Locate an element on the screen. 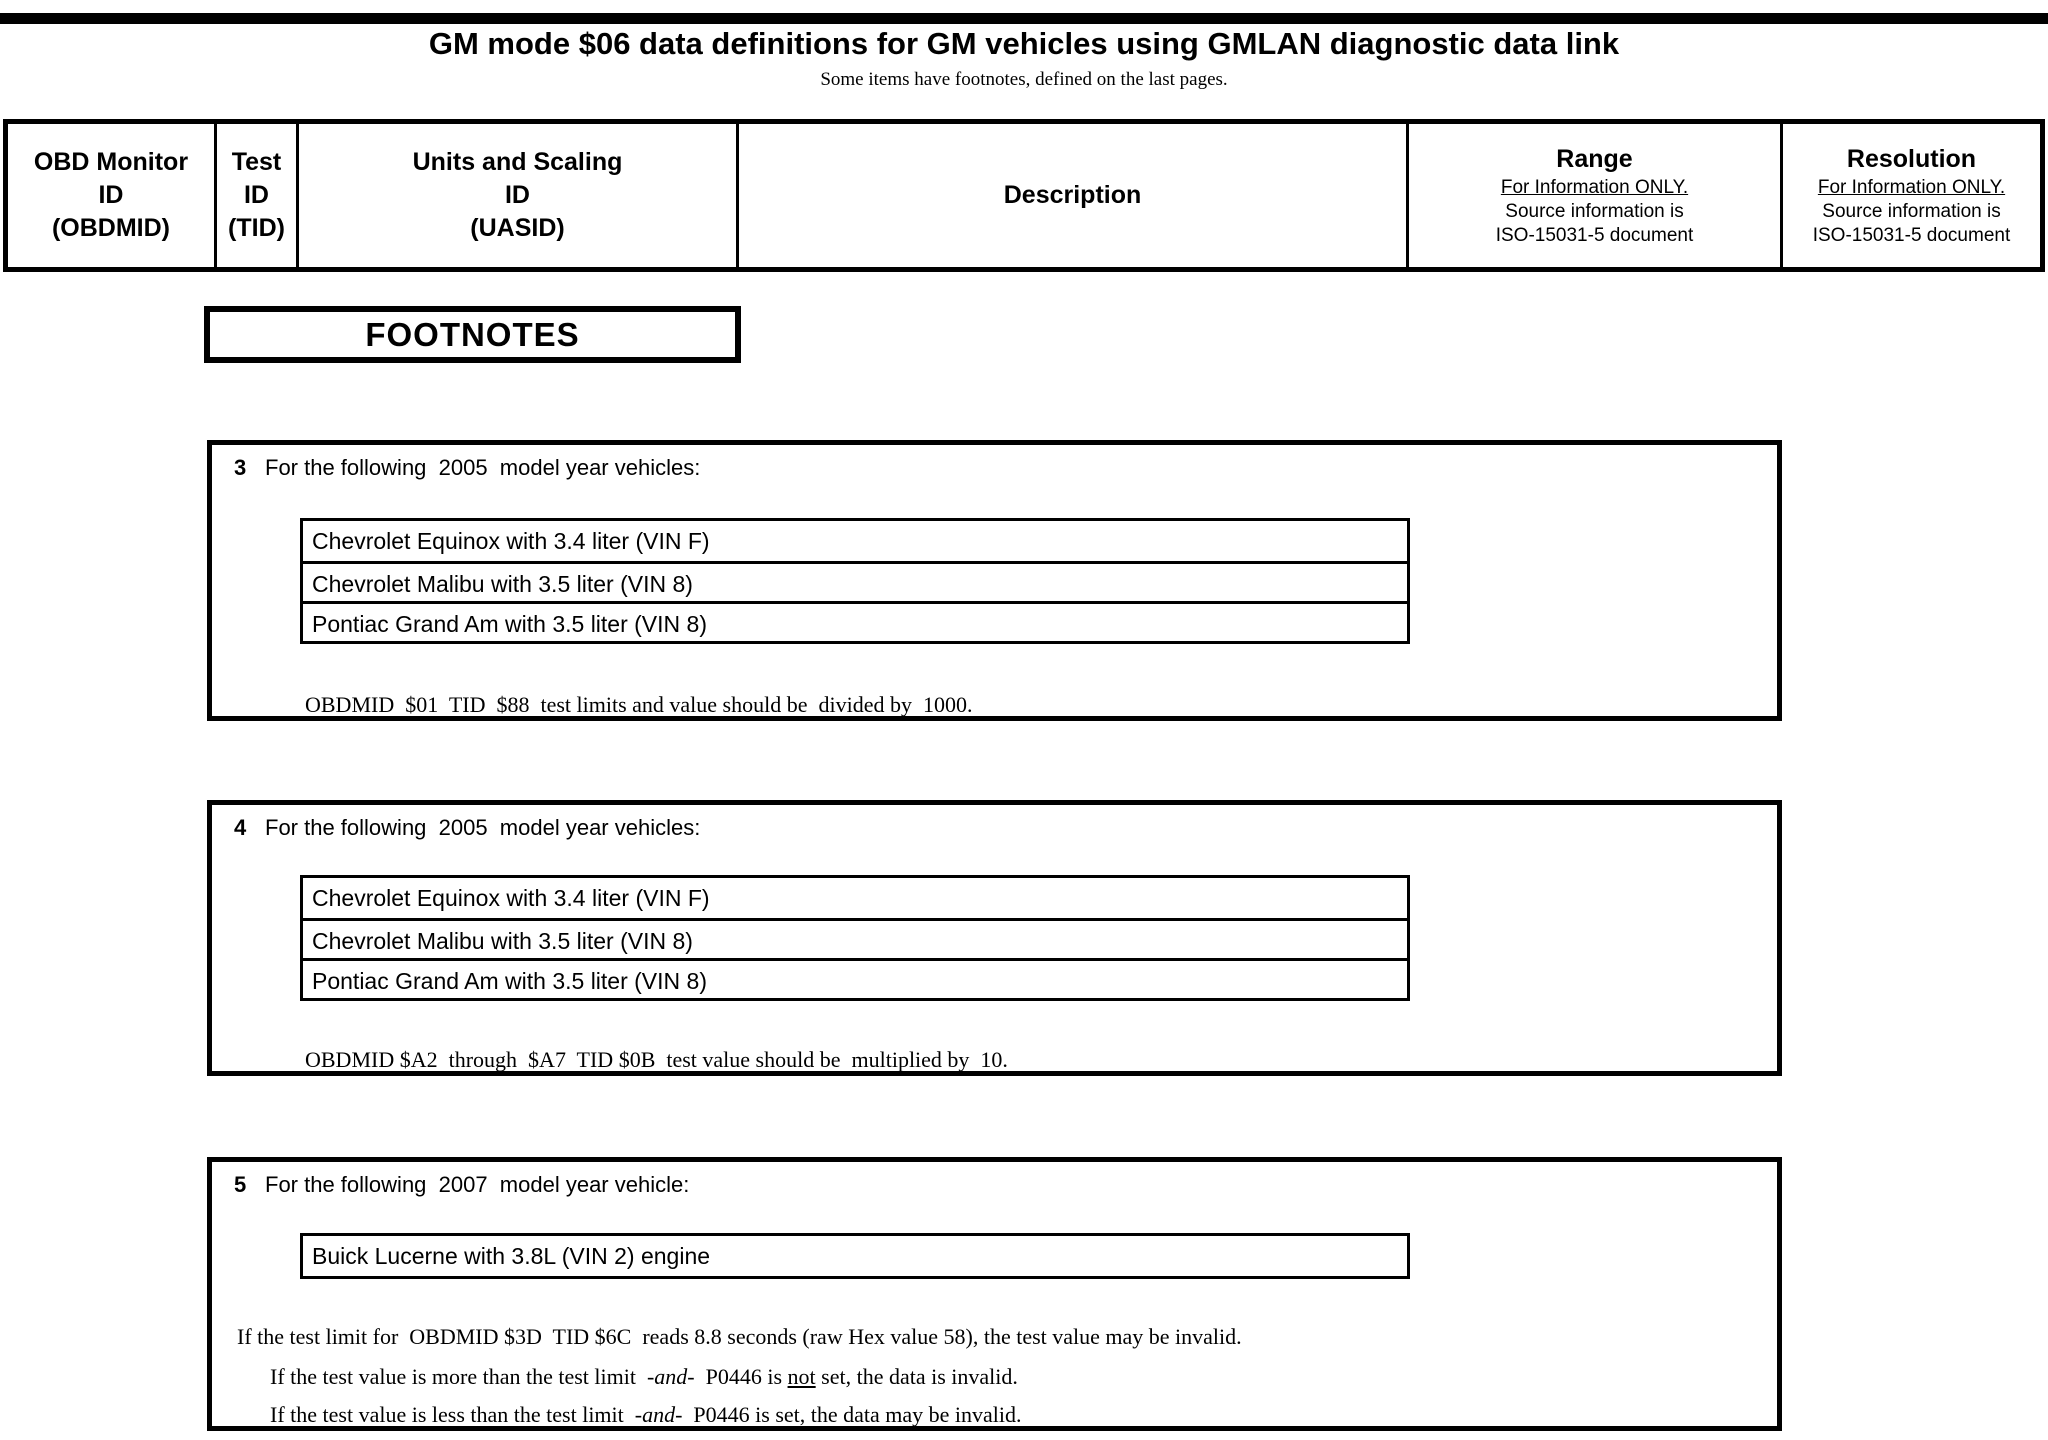 Image resolution: width=2048 pixels, height=1440 pixels. resolution-doc-line: ISO-15031-5 document is located at coordinates (1911, 235).